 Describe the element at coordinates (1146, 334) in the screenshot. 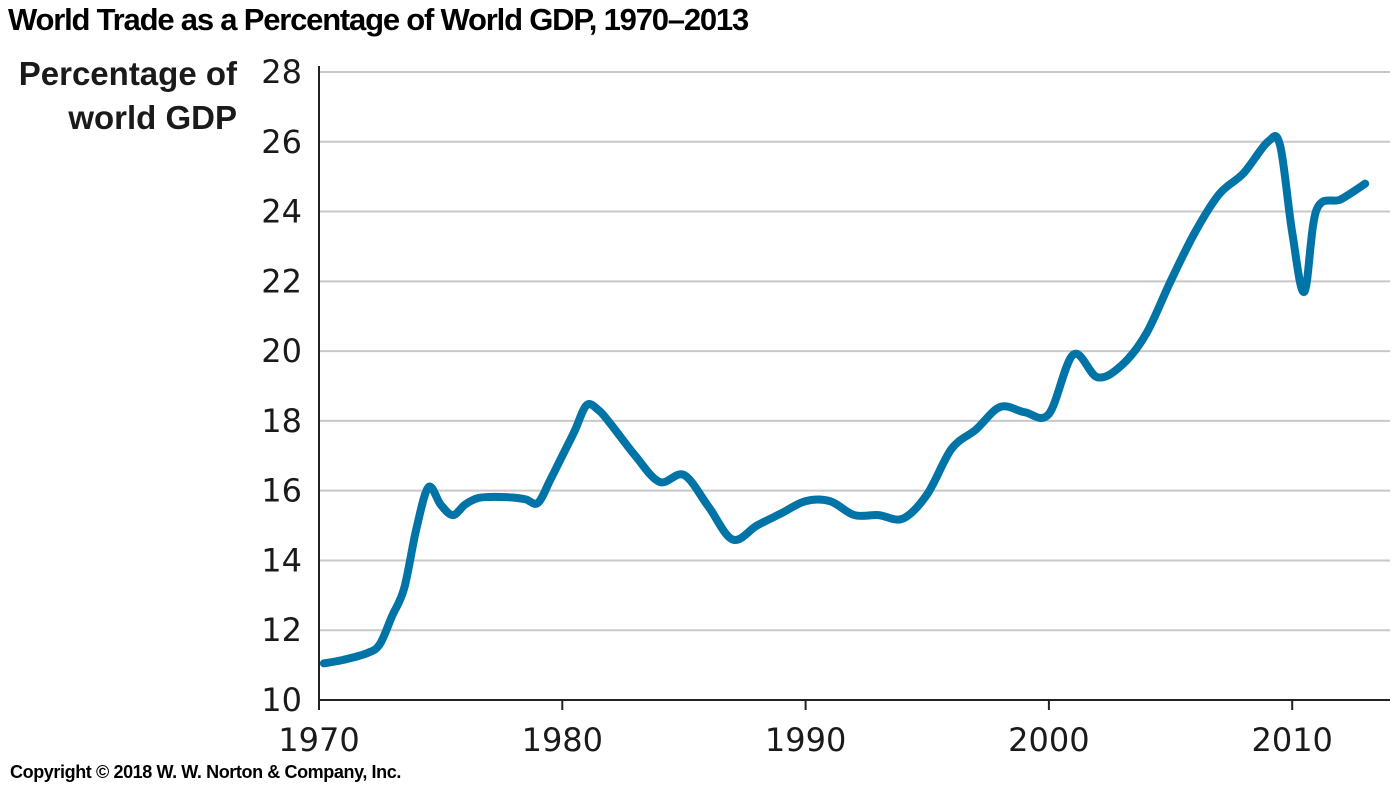

I see `data-point-2004` at that location.